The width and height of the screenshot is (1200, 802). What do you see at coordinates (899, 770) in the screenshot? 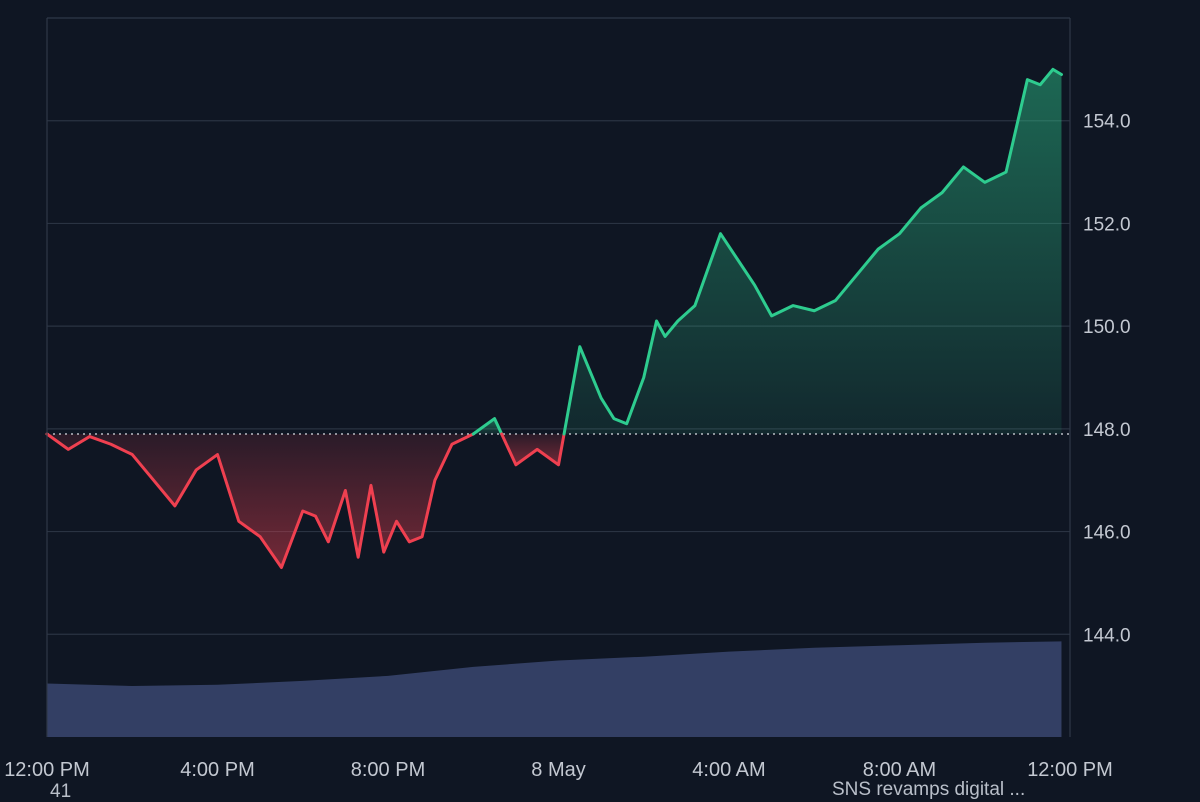
I see `x-tick-label: 8:00 AM` at bounding box center [899, 770].